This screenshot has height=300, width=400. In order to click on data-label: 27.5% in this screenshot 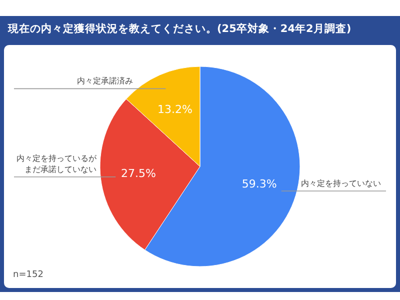, I will do `click(138, 173)`.